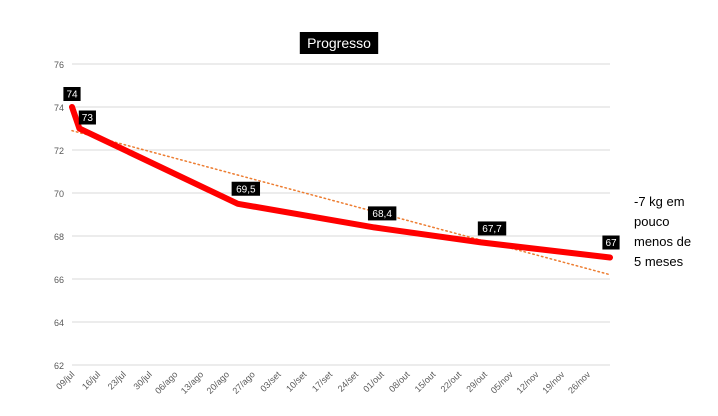 The image size is (718, 416). What do you see at coordinates (663, 241) in the screenshot?
I see `annotation-line-3: menos de` at bounding box center [663, 241].